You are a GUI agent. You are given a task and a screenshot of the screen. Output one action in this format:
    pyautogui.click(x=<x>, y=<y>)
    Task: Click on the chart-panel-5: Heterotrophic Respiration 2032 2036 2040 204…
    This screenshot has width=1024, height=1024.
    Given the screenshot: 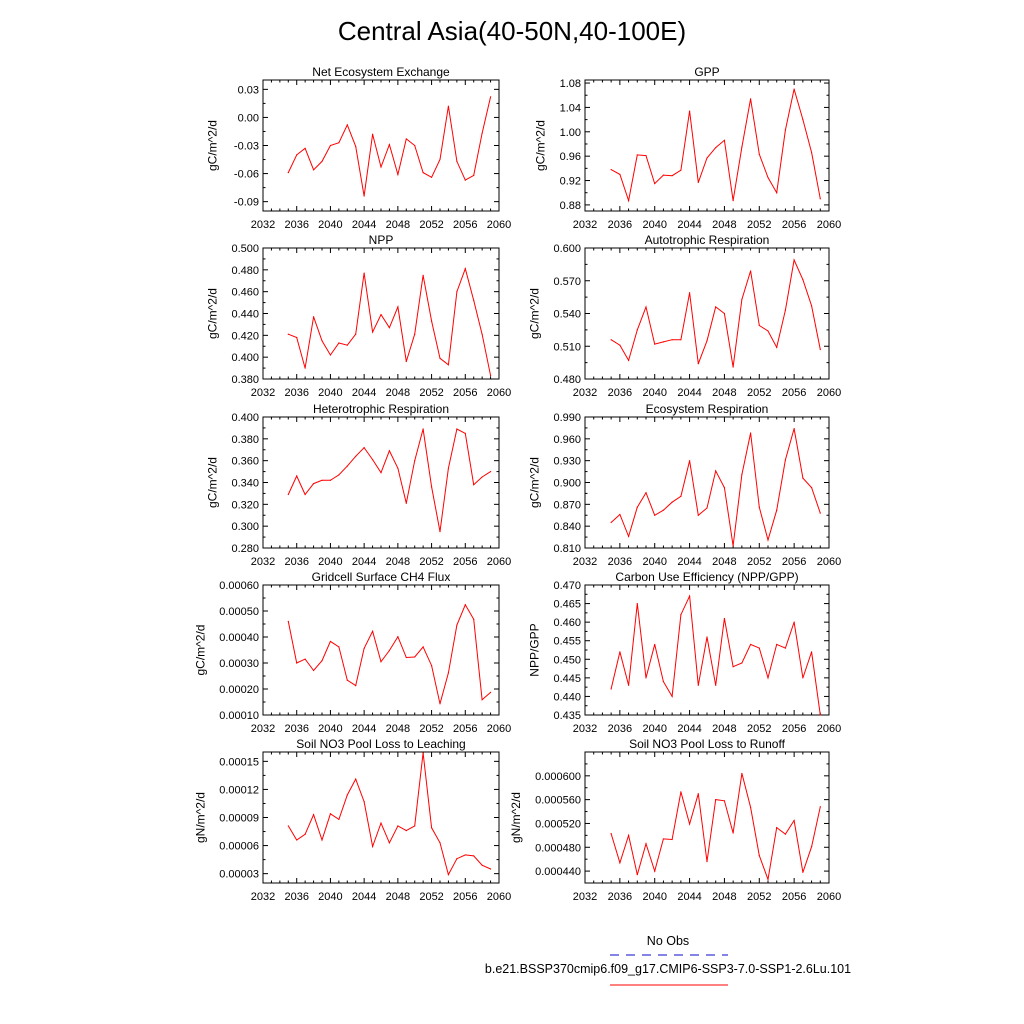 What is the action you would take?
    pyautogui.click(x=359, y=485)
    